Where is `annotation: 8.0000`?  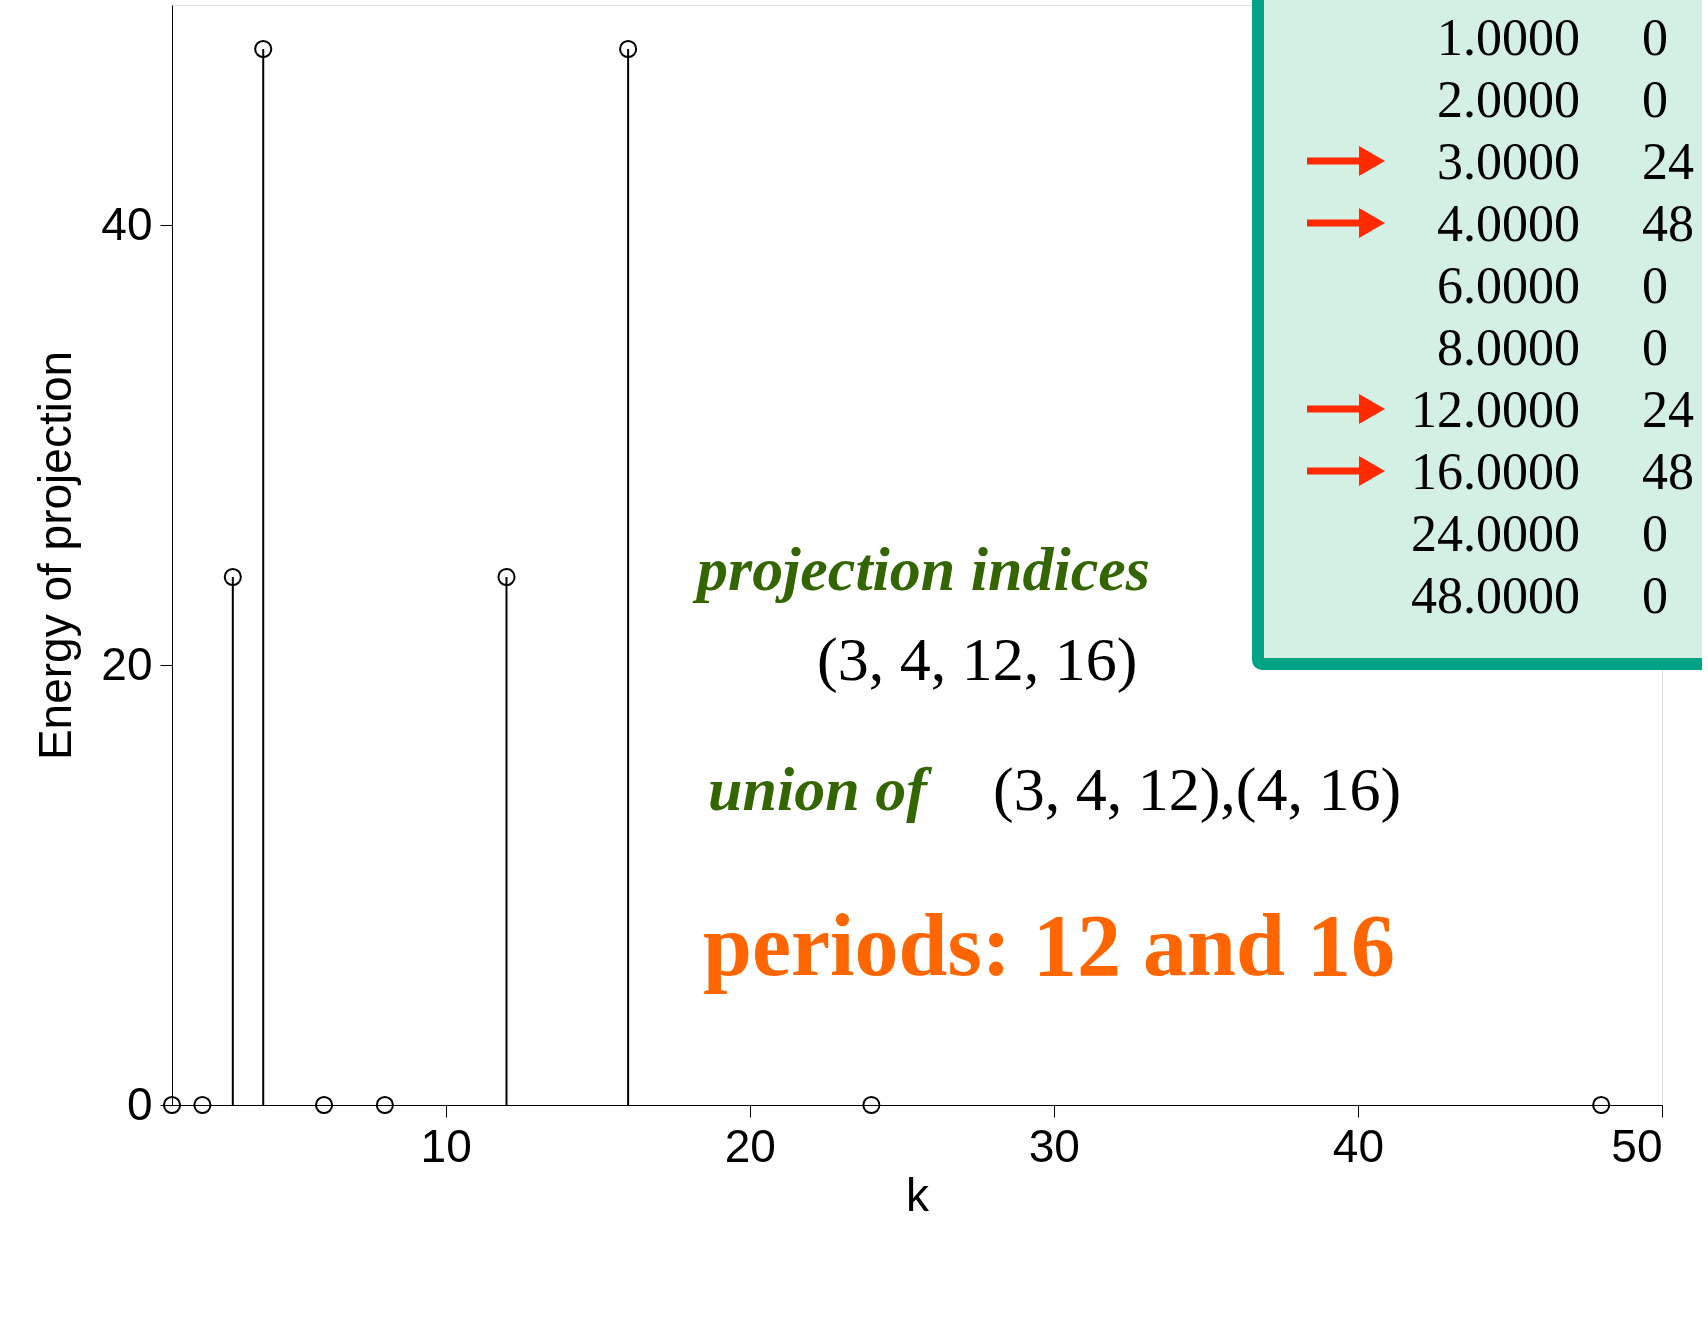
annotation: 8.0000 is located at coordinates (1508, 347).